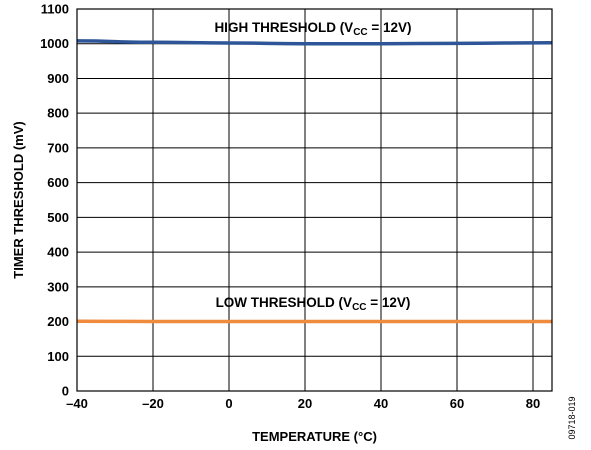 This screenshot has width=591, height=450. Describe the element at coordinates (54, 43) in the screenshot. I see `y-tick-label: 1000` at that location.